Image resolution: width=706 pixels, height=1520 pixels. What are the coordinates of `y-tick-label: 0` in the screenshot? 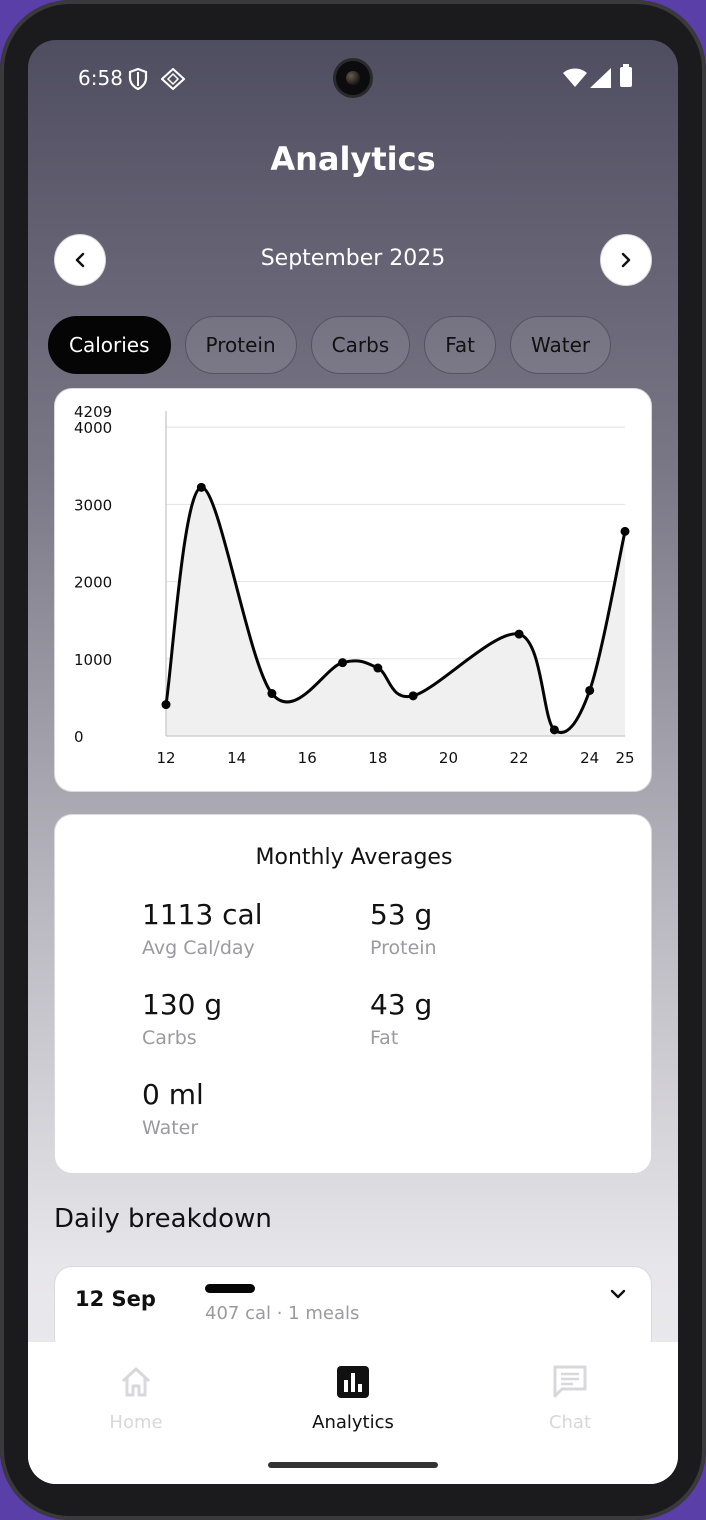 It's located at (79, 737).